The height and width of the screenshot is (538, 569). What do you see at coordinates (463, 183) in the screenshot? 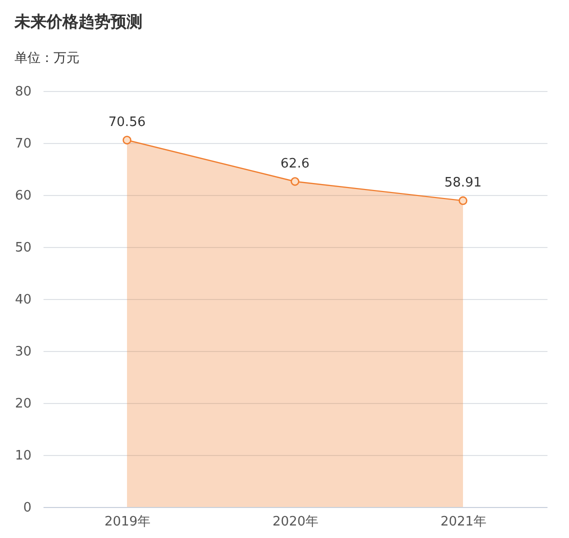
I see `data-label: 58.91` at bounding box center [463, 183].